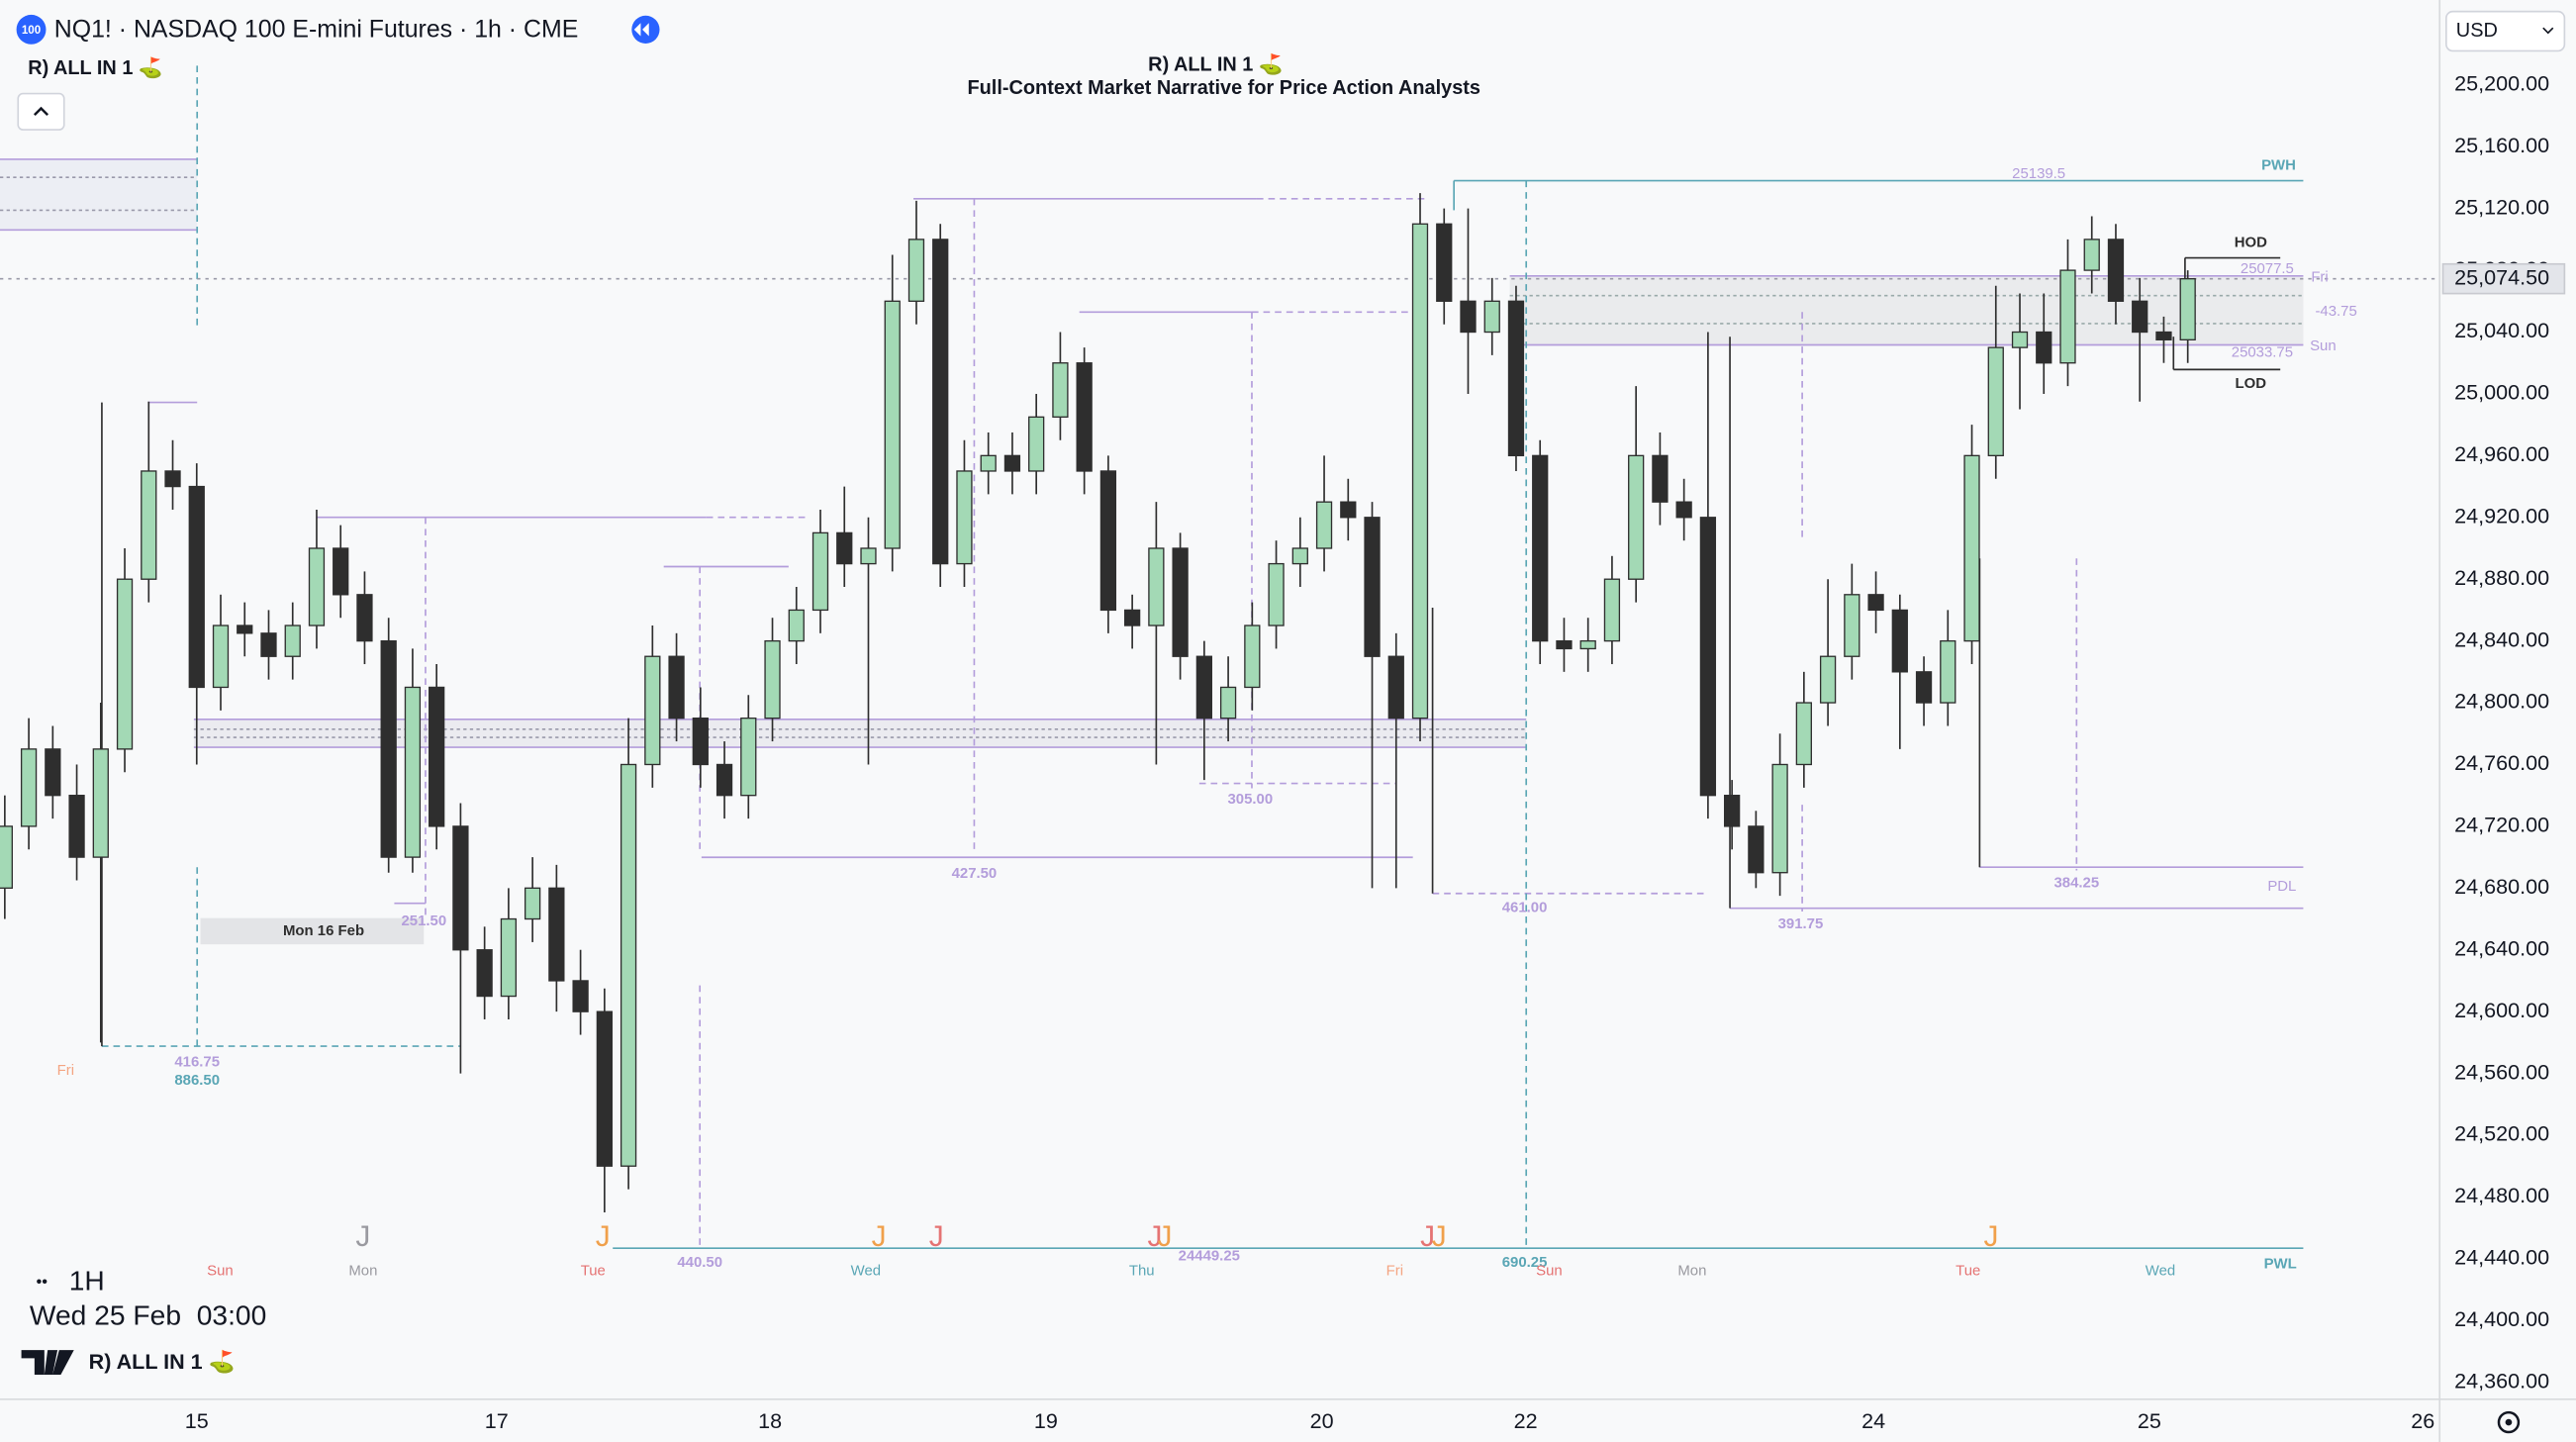 The width and height of the screenshot is (2576, 1442). What do you see at coordinates (2501, 392) in the screenshot?
I see `y-tick-label: 25,000.00` at bounding box center [2501, 392].